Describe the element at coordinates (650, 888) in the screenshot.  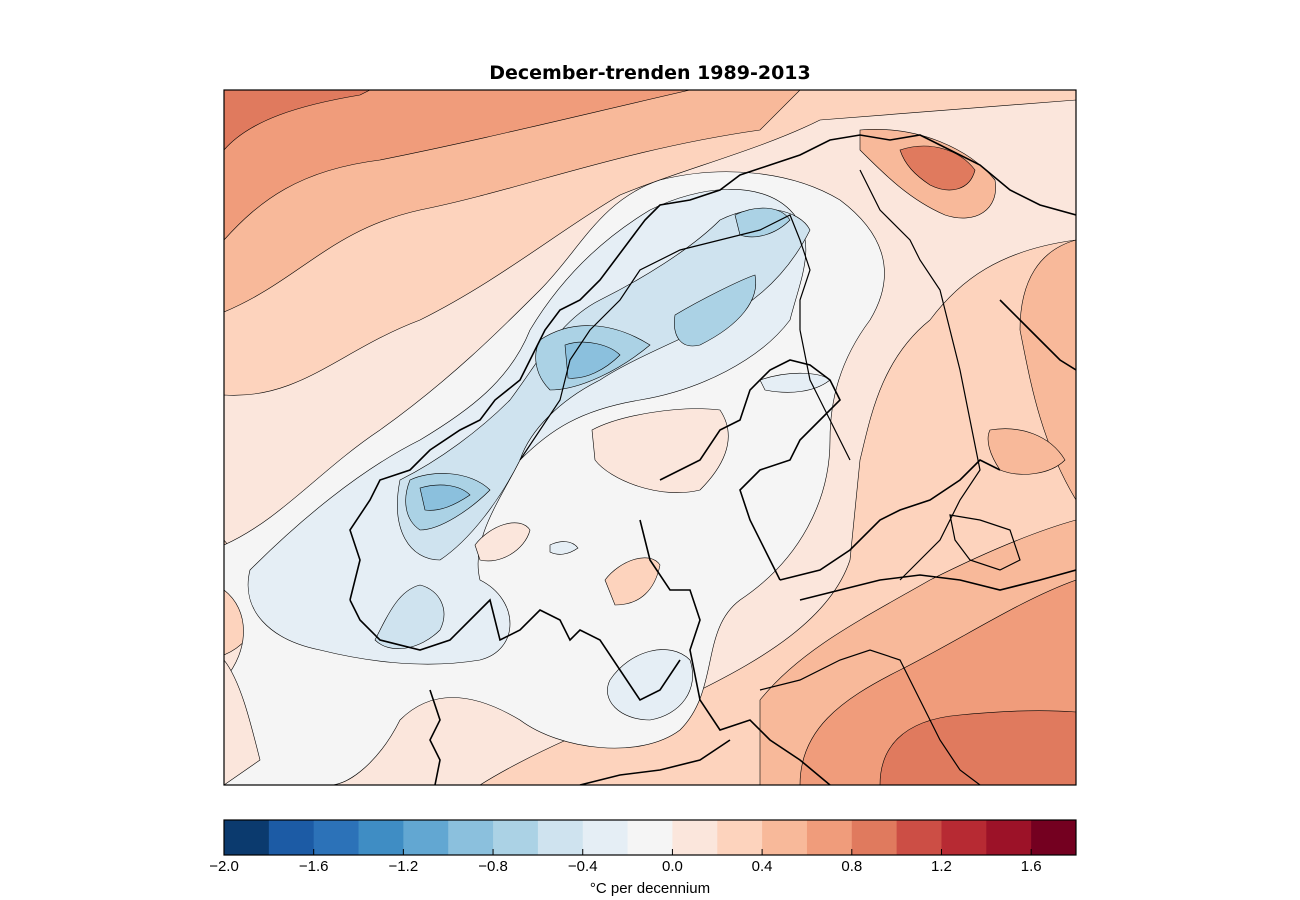
I see `colorbar-label: °C per decennium` at that location.